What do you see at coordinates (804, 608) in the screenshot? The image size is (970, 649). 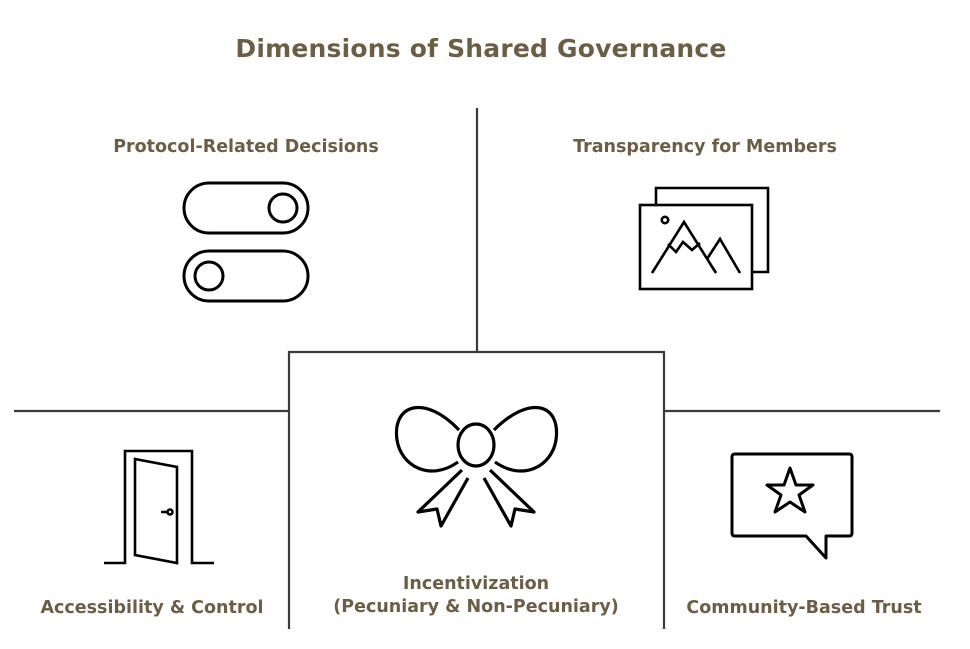 I see `community-trust-label: Community-Based Trust` at bounding box center [804, 608].